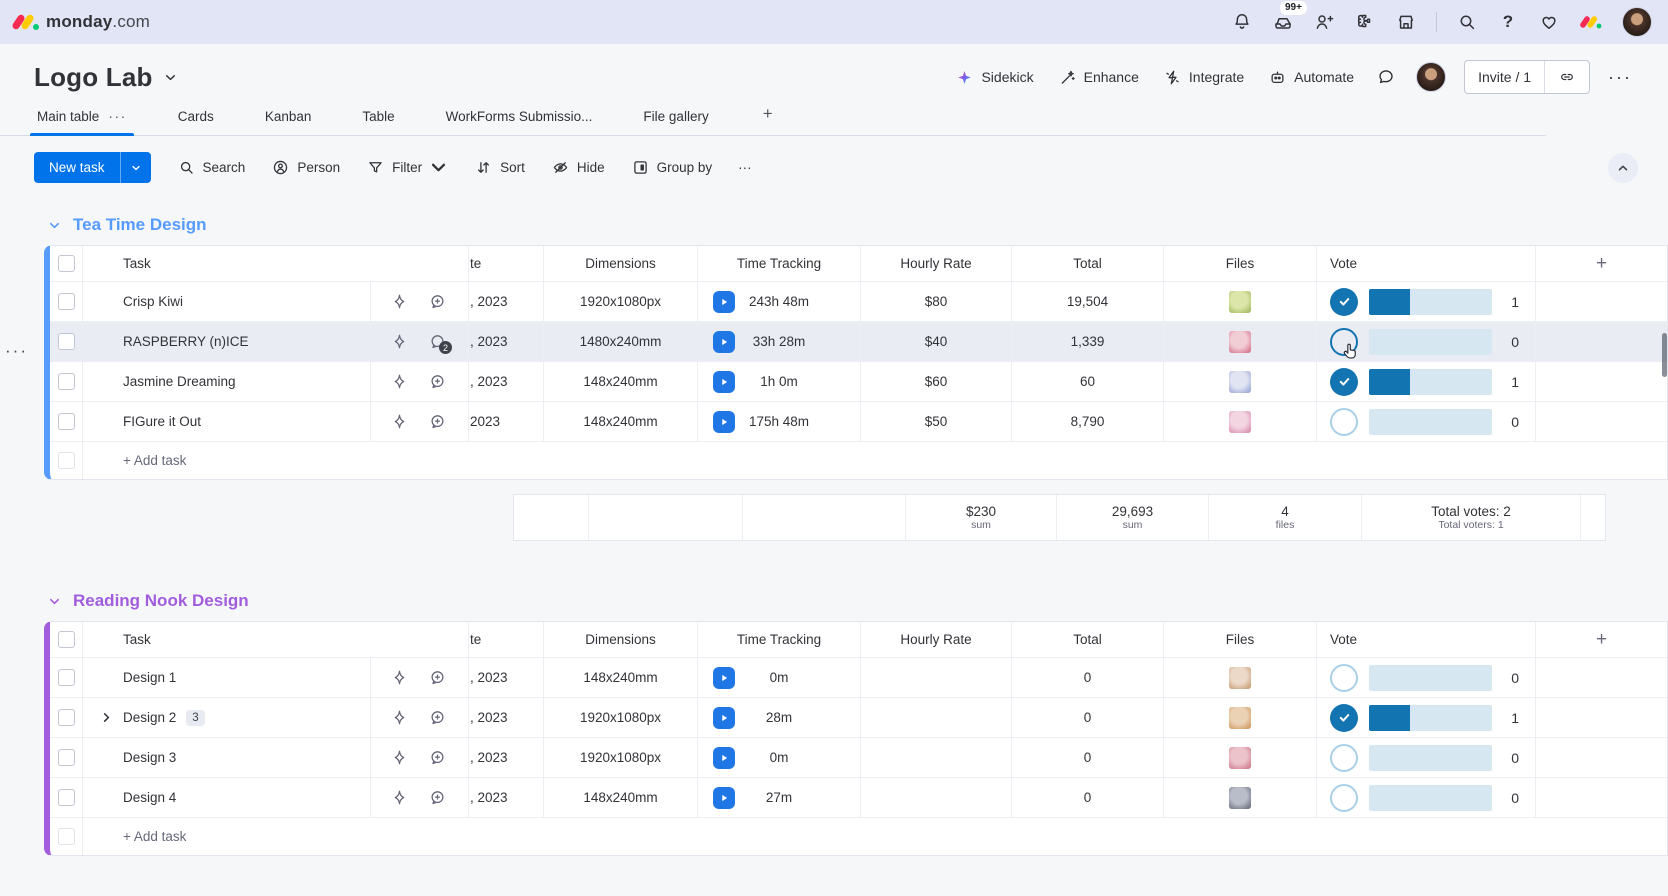 The image size is (1668, 896). What do you see at coordinates (936, 342) in the screenshot?
I see `hourly-rate-cell: $40` at bounding box center [936, 342].